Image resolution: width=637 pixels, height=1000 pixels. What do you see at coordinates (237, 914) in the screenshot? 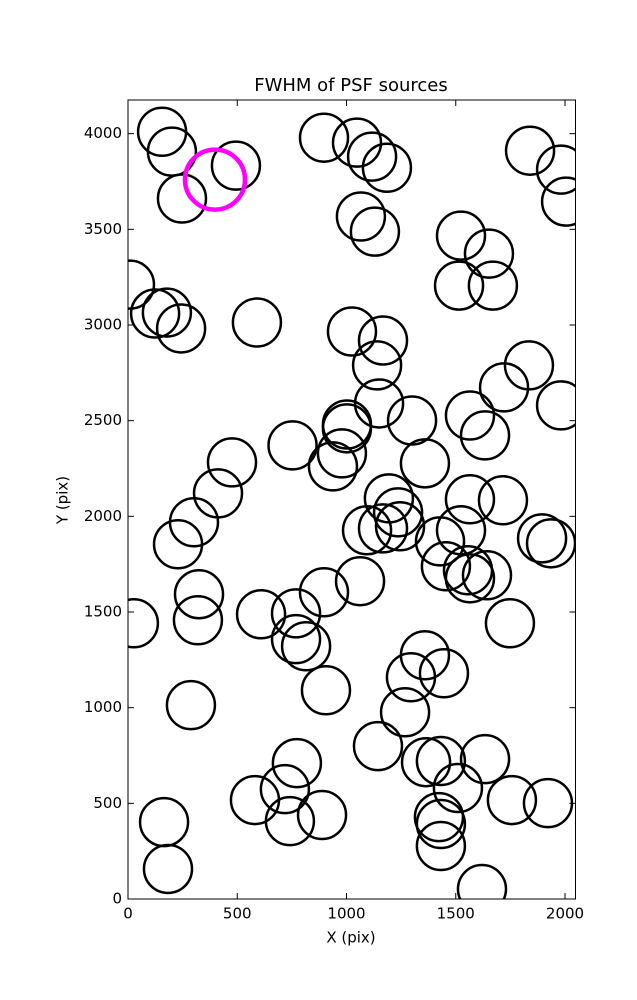
I see `x-tick-label: 500` at bounding box center [237, 914].